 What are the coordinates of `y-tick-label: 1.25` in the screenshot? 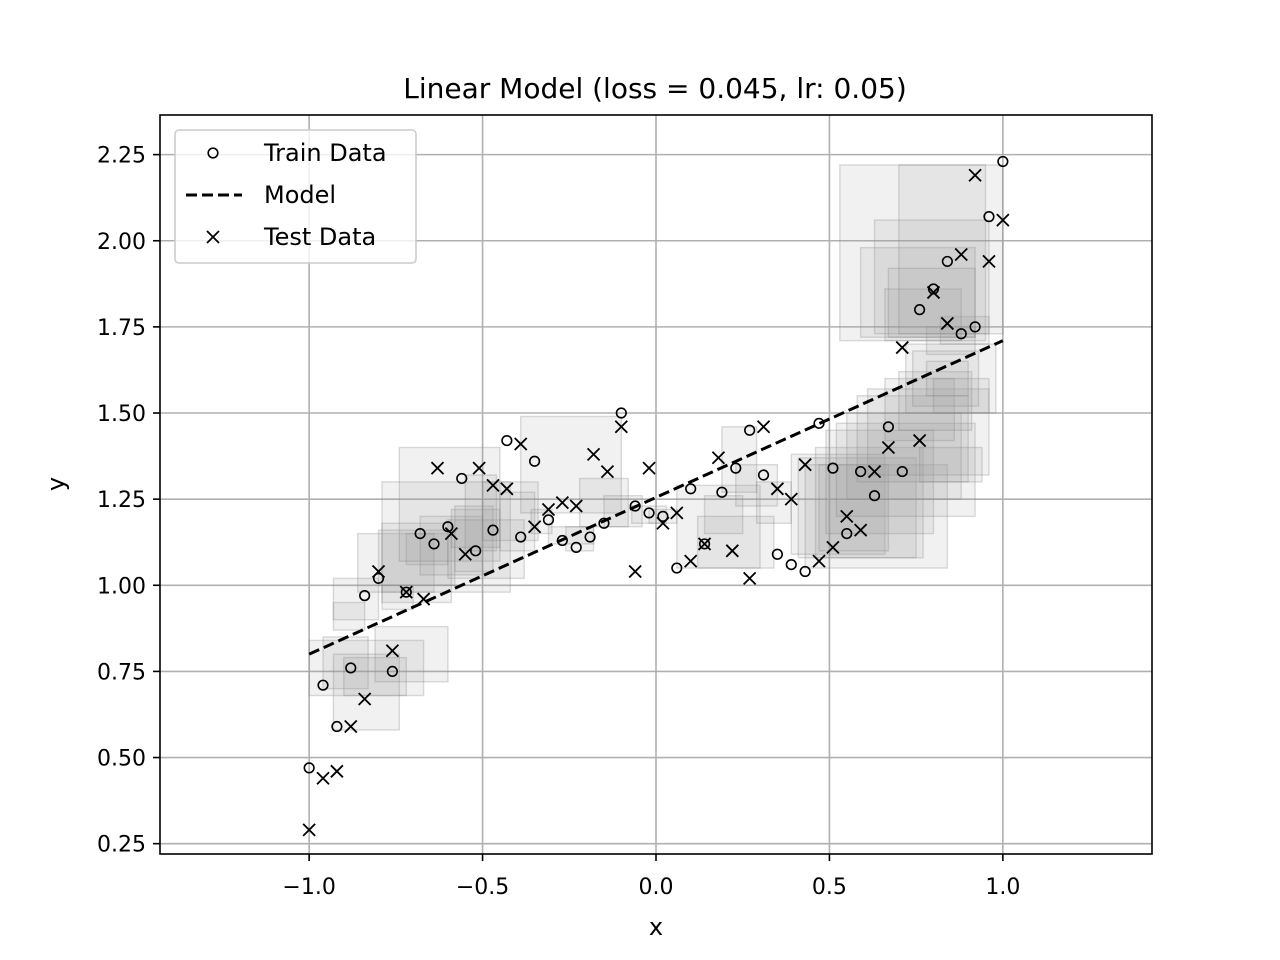 It's located at (121, 500).